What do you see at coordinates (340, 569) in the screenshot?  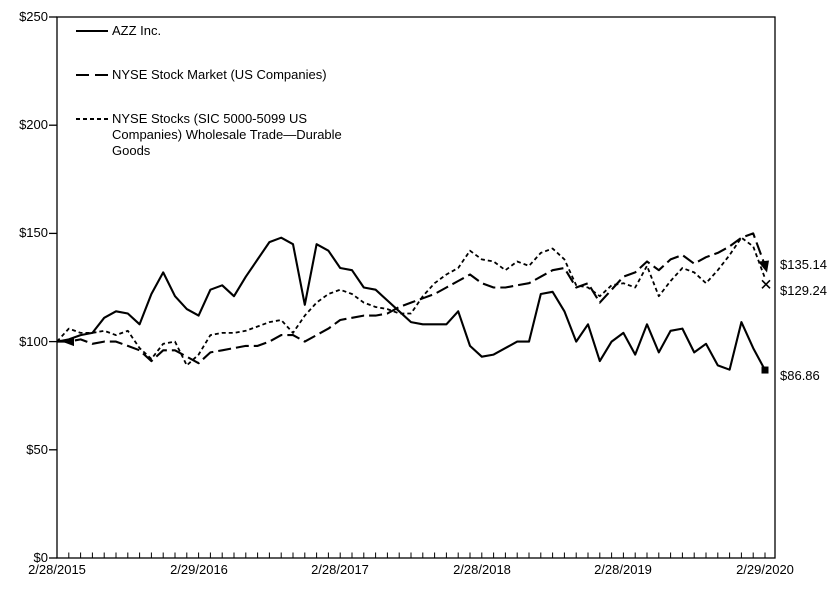 I see `x-tick-label-2017: 2/28/2017` at bounding box center [340, 569].